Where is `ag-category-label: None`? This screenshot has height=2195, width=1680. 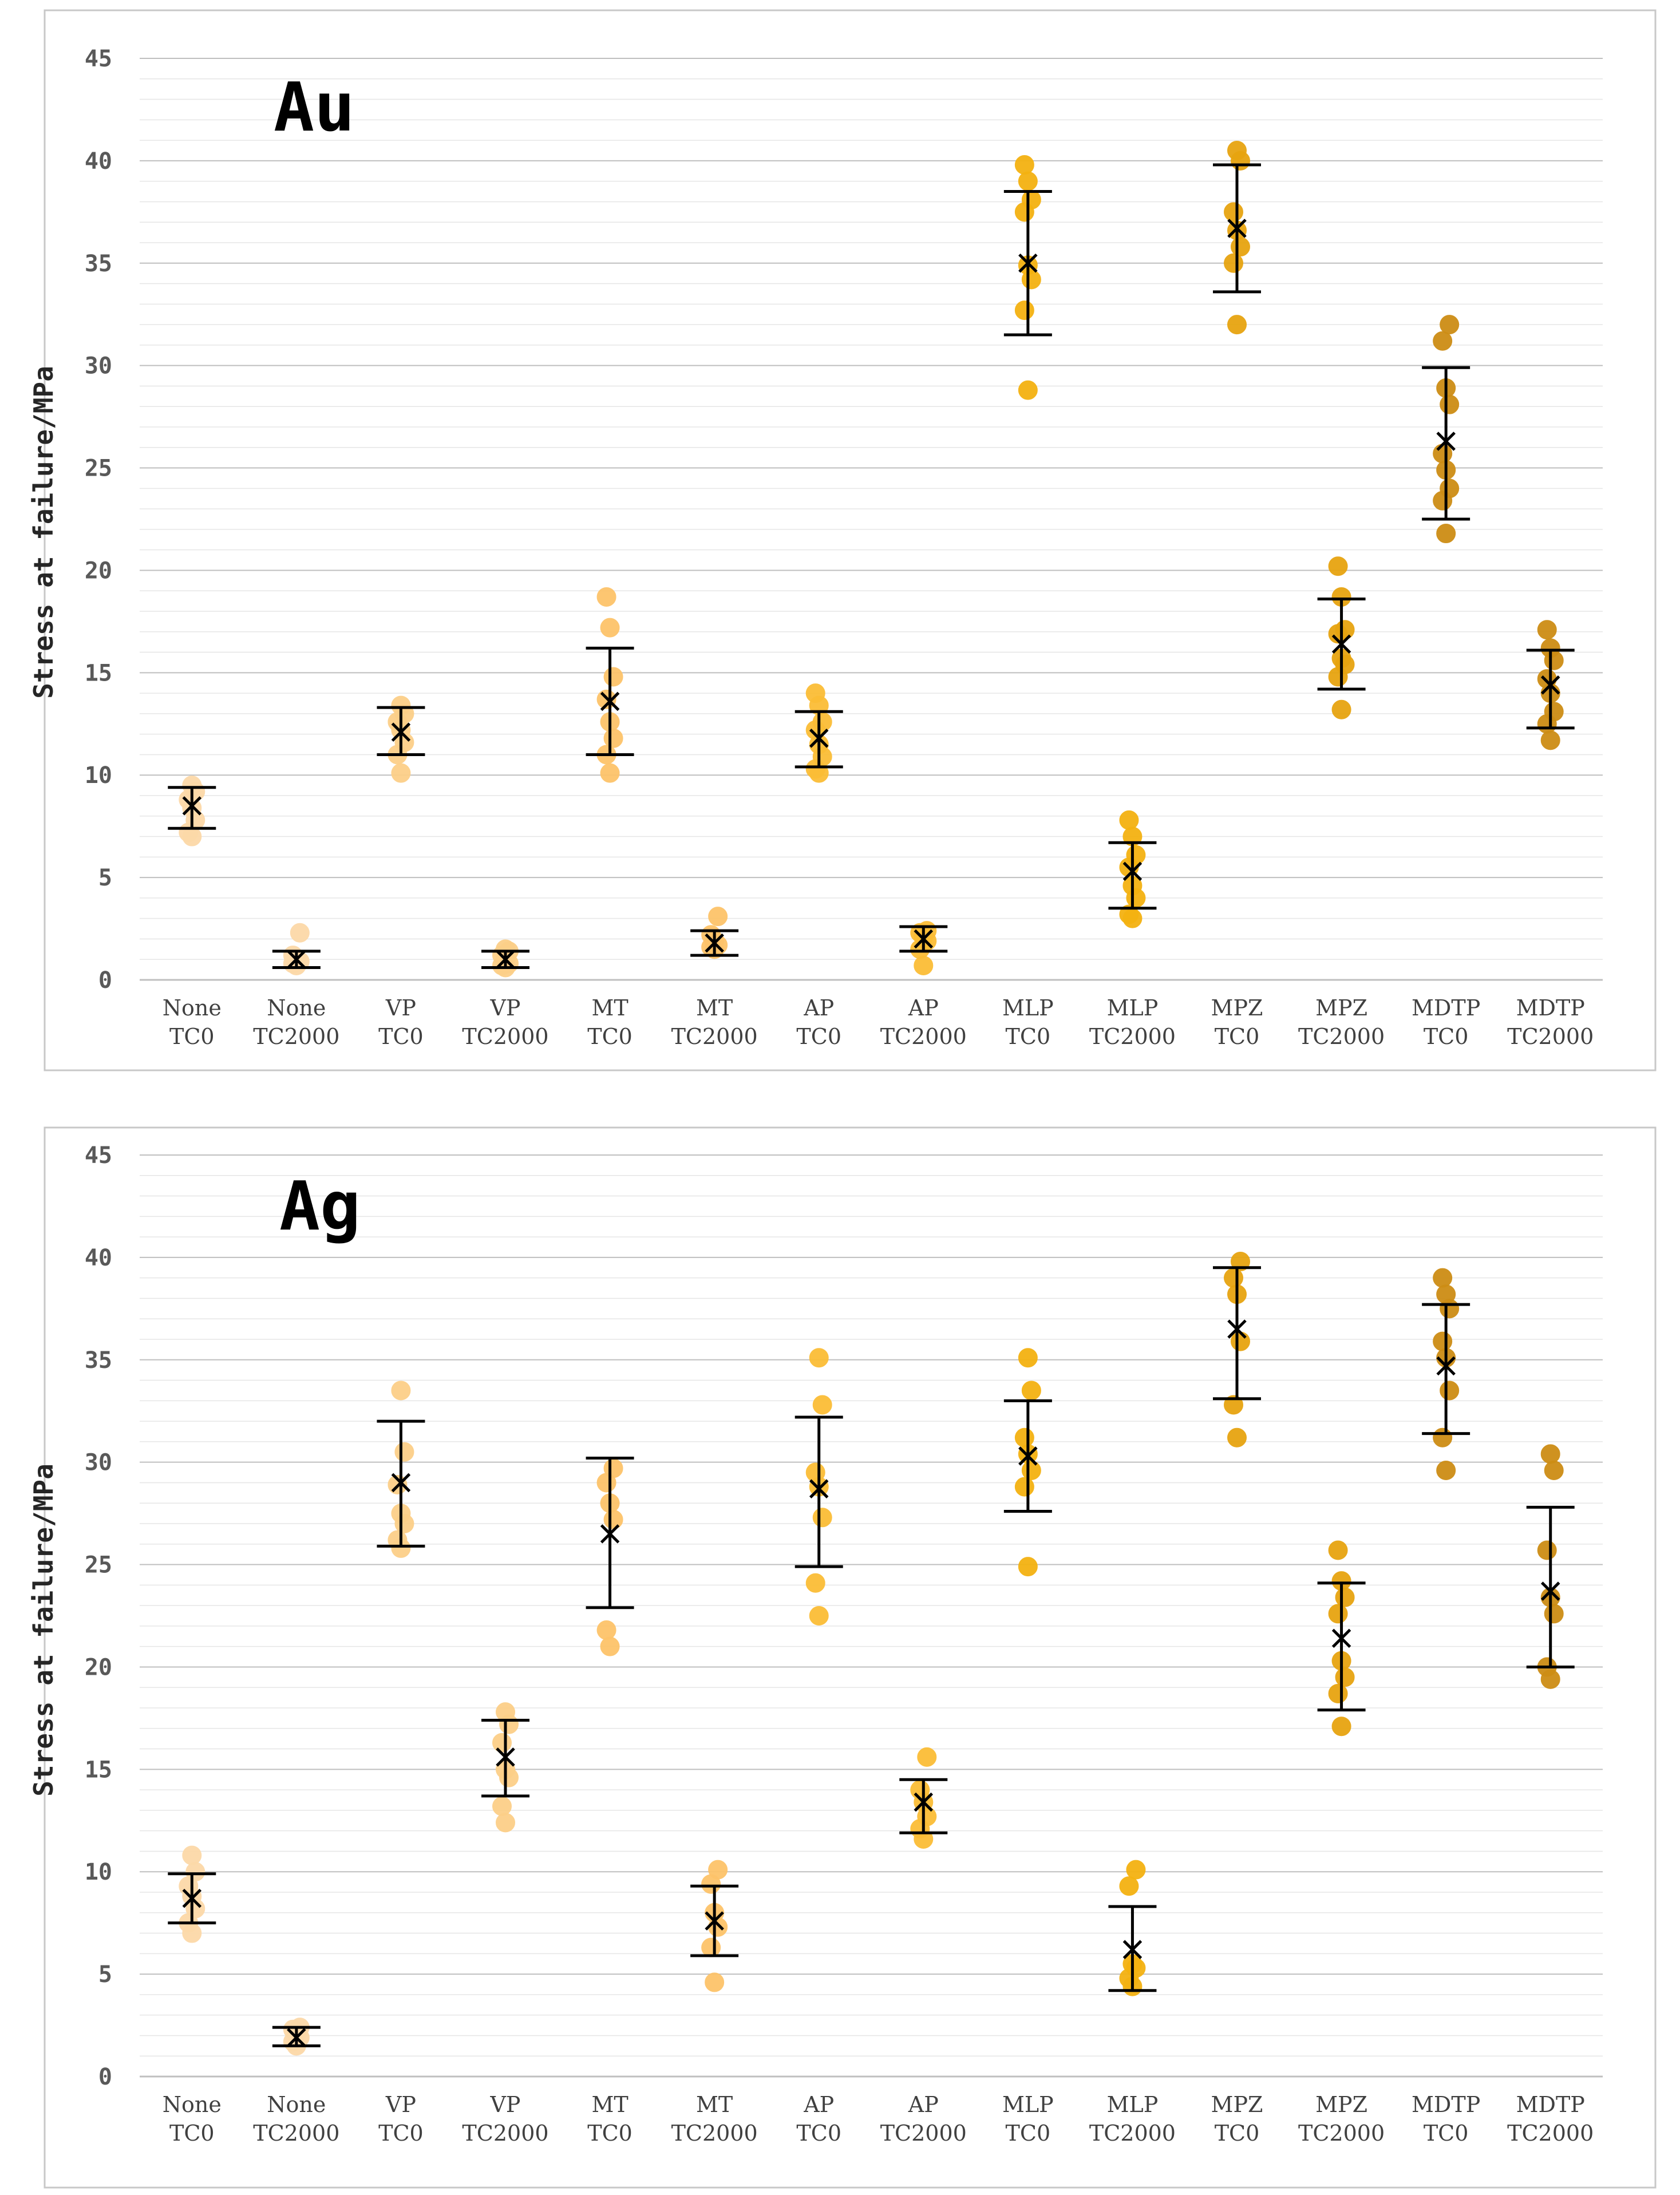 ag-category-label: None is located at coordinates (192, 2104).